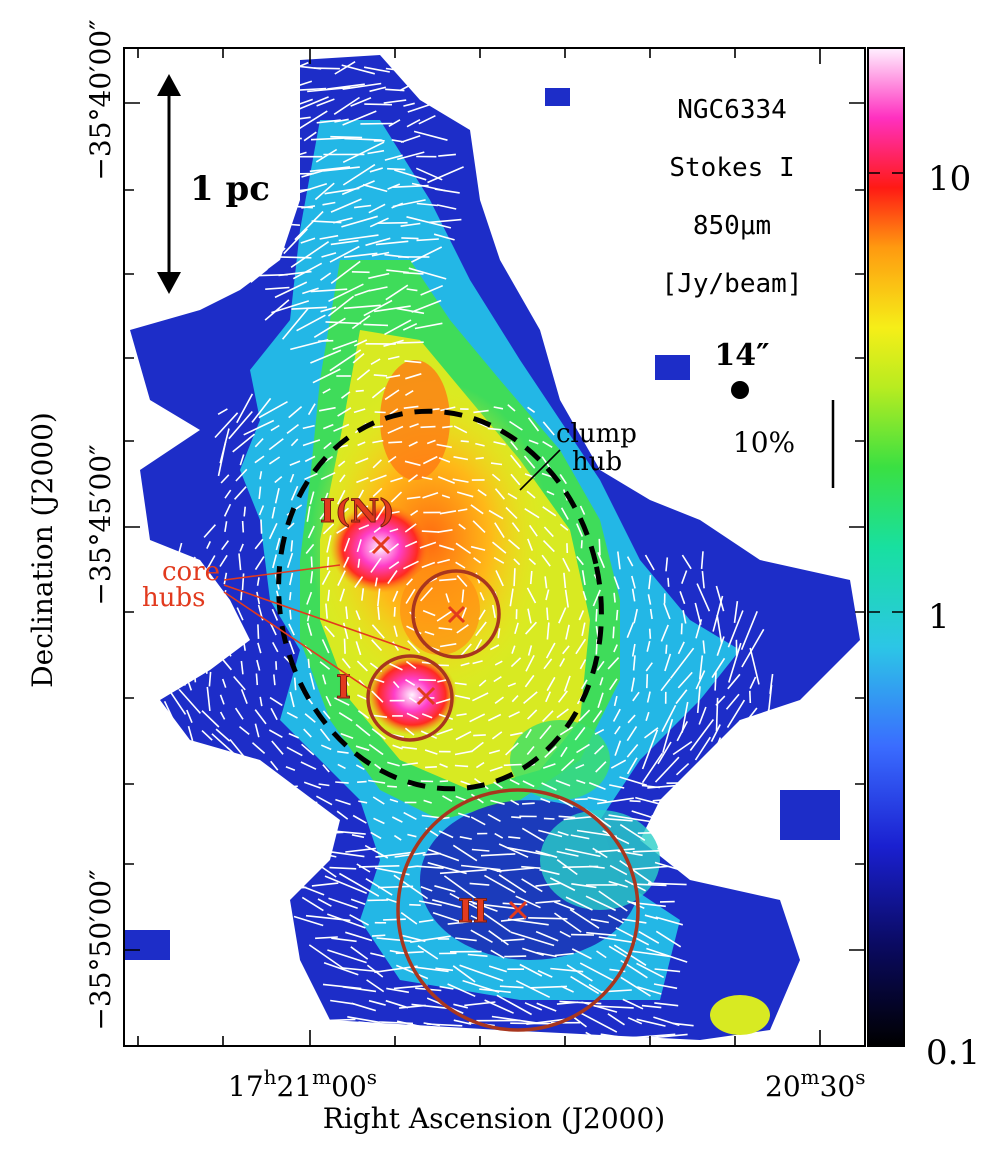 The width and height of the screenshot is (1004, 1154). I want to click on label-ii: II, so click(473, 911).